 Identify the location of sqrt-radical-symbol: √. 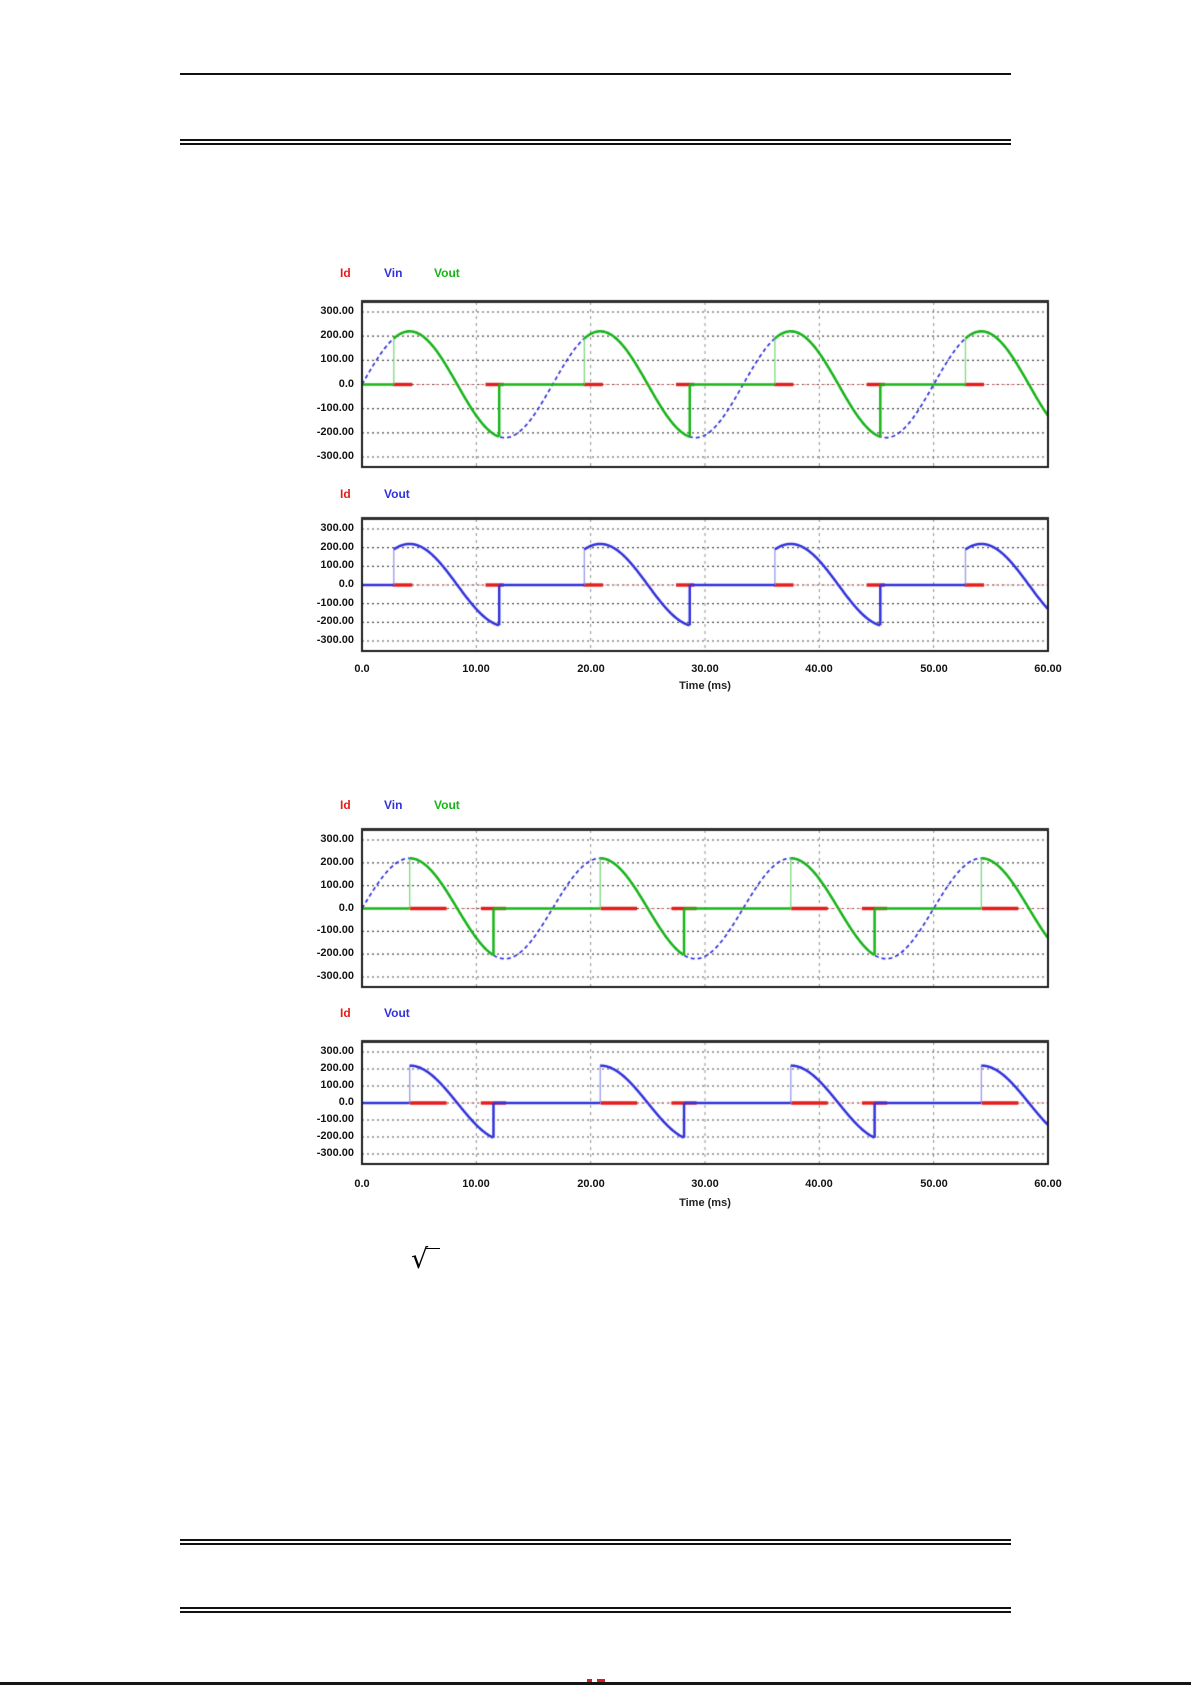
(425, 1259).